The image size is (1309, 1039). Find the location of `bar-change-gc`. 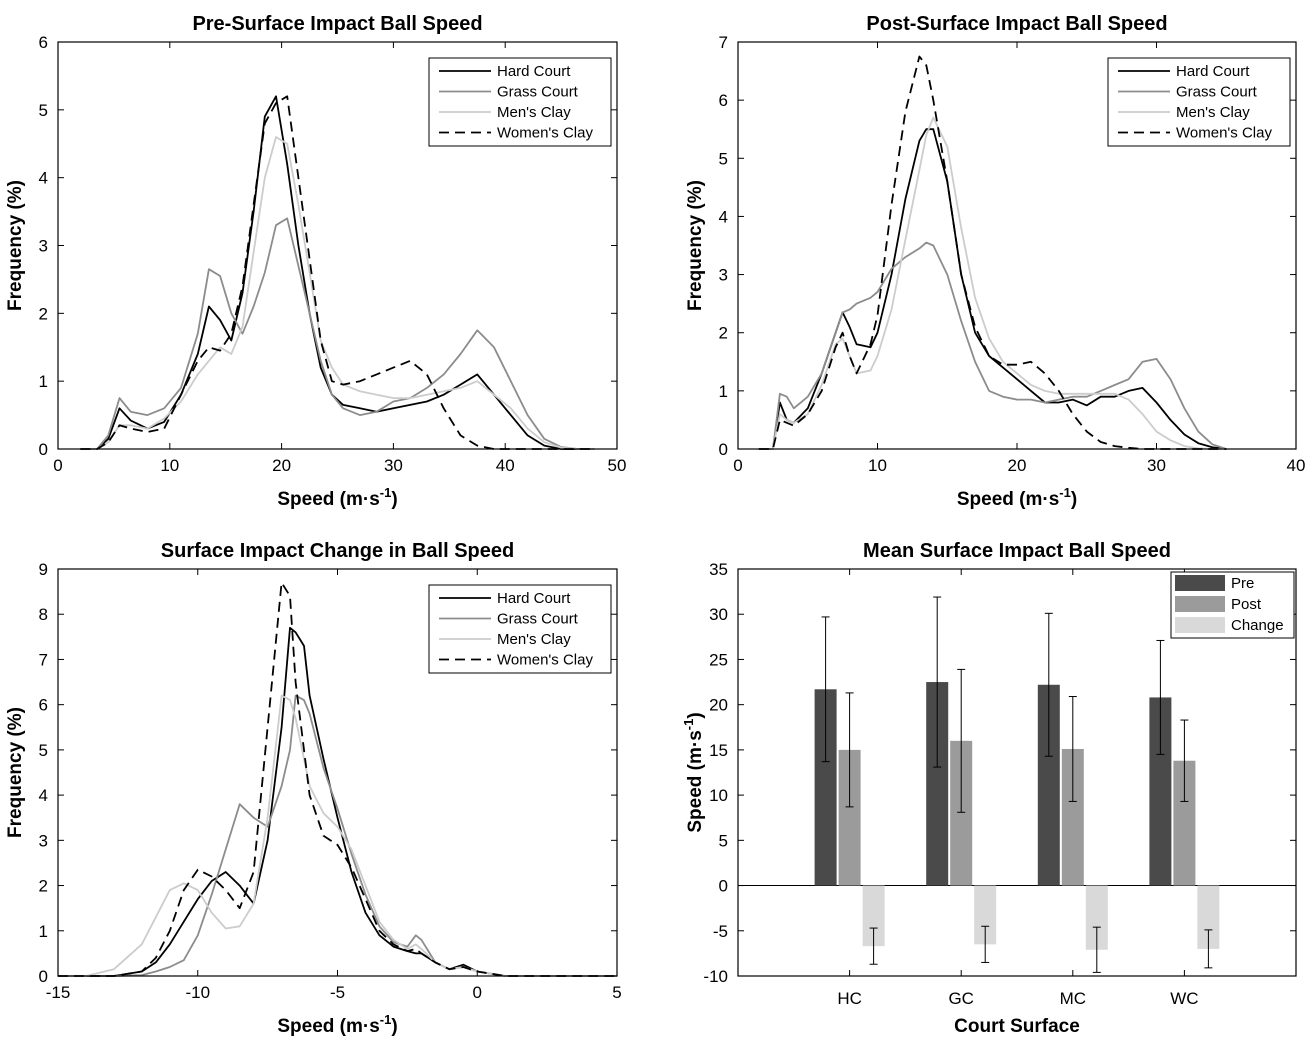

bar-change-gc is located at coordinates (985, 915).